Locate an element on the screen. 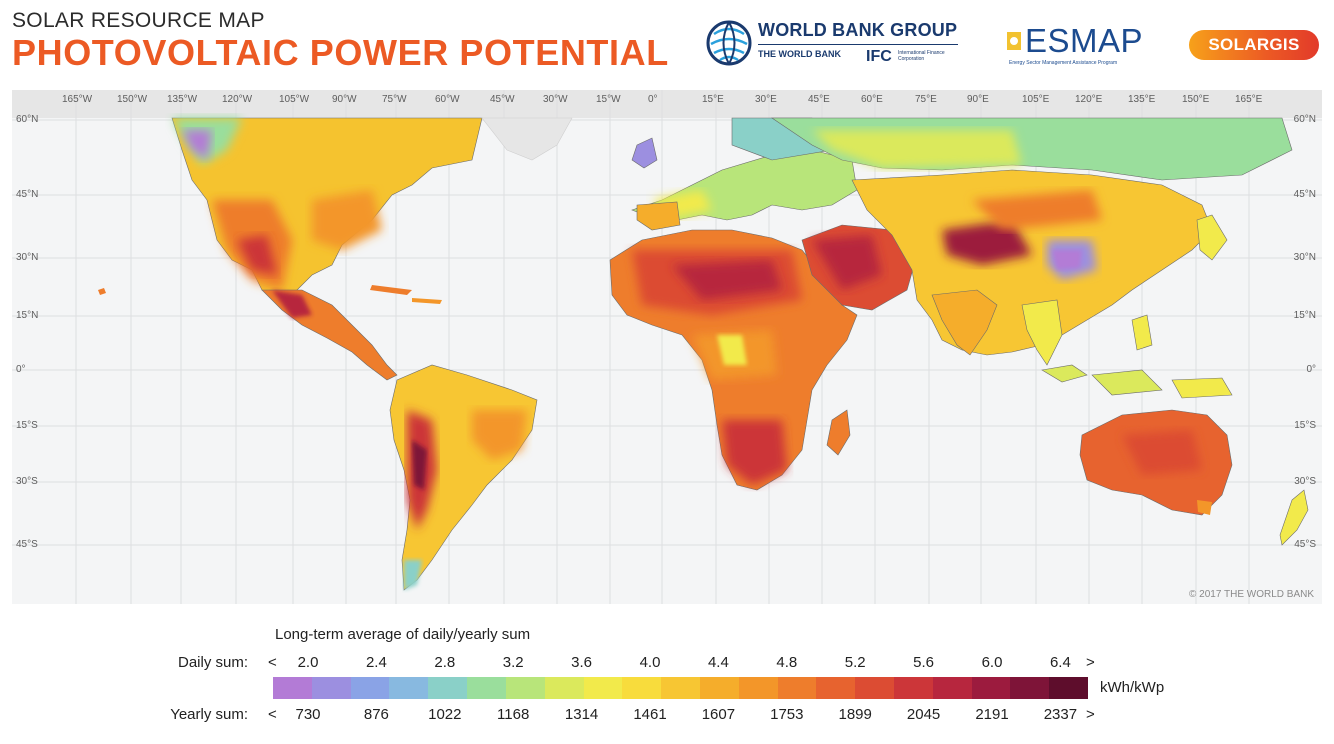 The height and width of the screenshot is (744, 1334). daily-tick-label: 3.2 is located at coordinates (513, 662).